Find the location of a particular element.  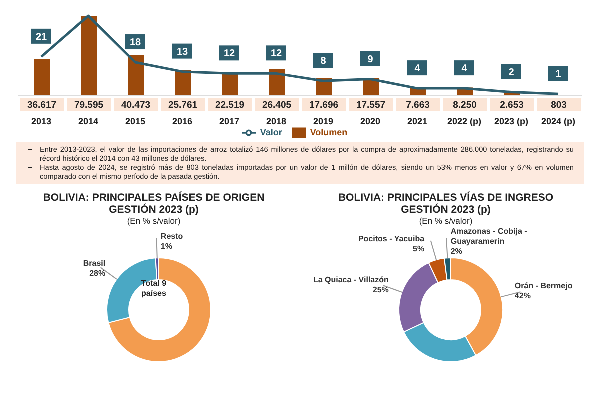

data-label: 8.250 is located at coordinates (465, 105).